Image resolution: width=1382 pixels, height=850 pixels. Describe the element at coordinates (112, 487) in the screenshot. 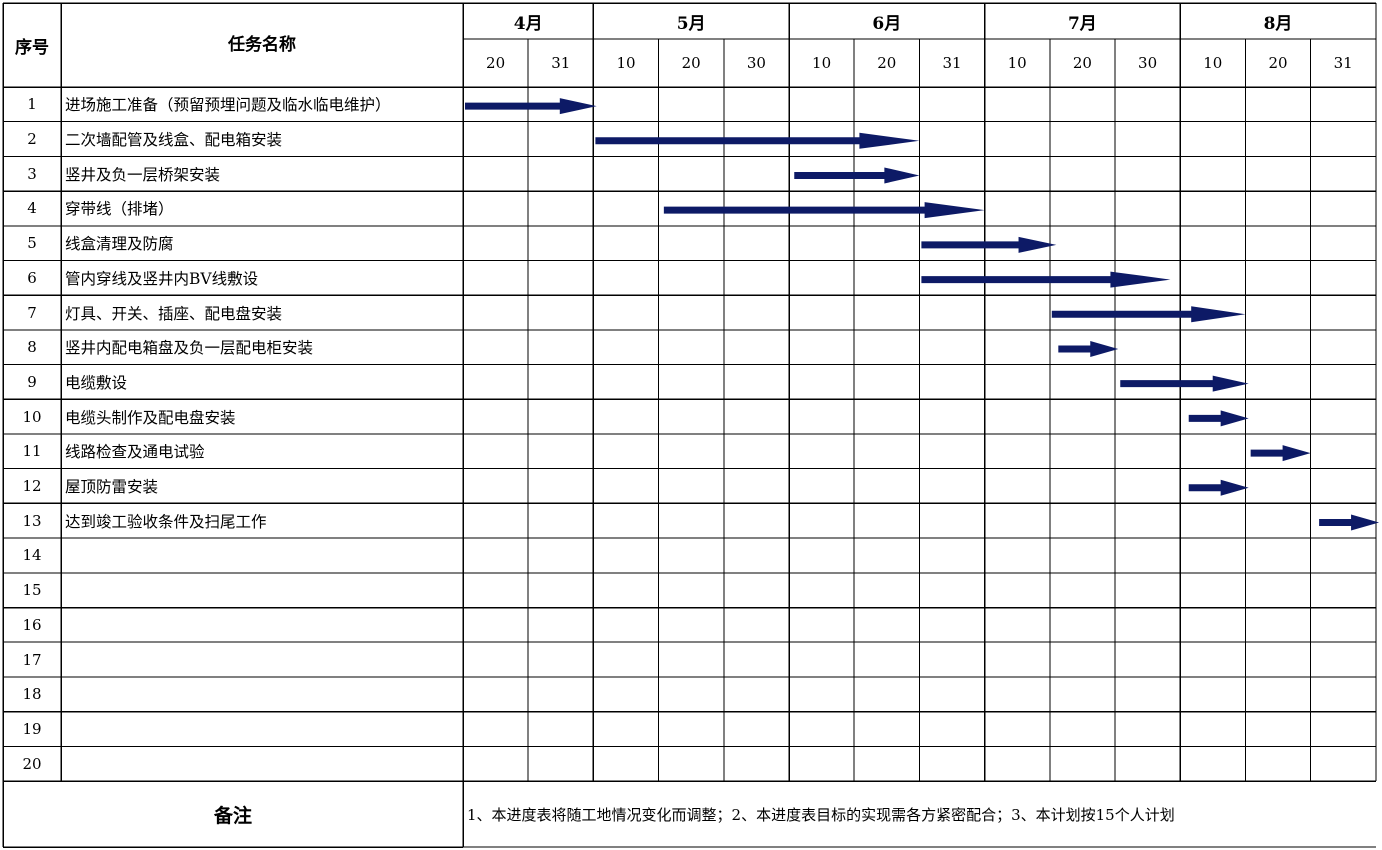

I see `task-name: 屋顶防雷安装` at that location.